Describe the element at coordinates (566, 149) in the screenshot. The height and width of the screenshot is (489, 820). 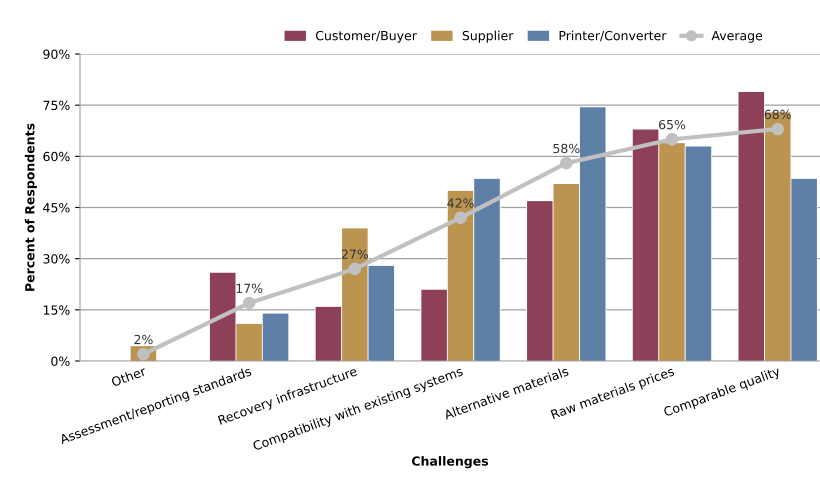
I see `data-label: 58%` at that location.